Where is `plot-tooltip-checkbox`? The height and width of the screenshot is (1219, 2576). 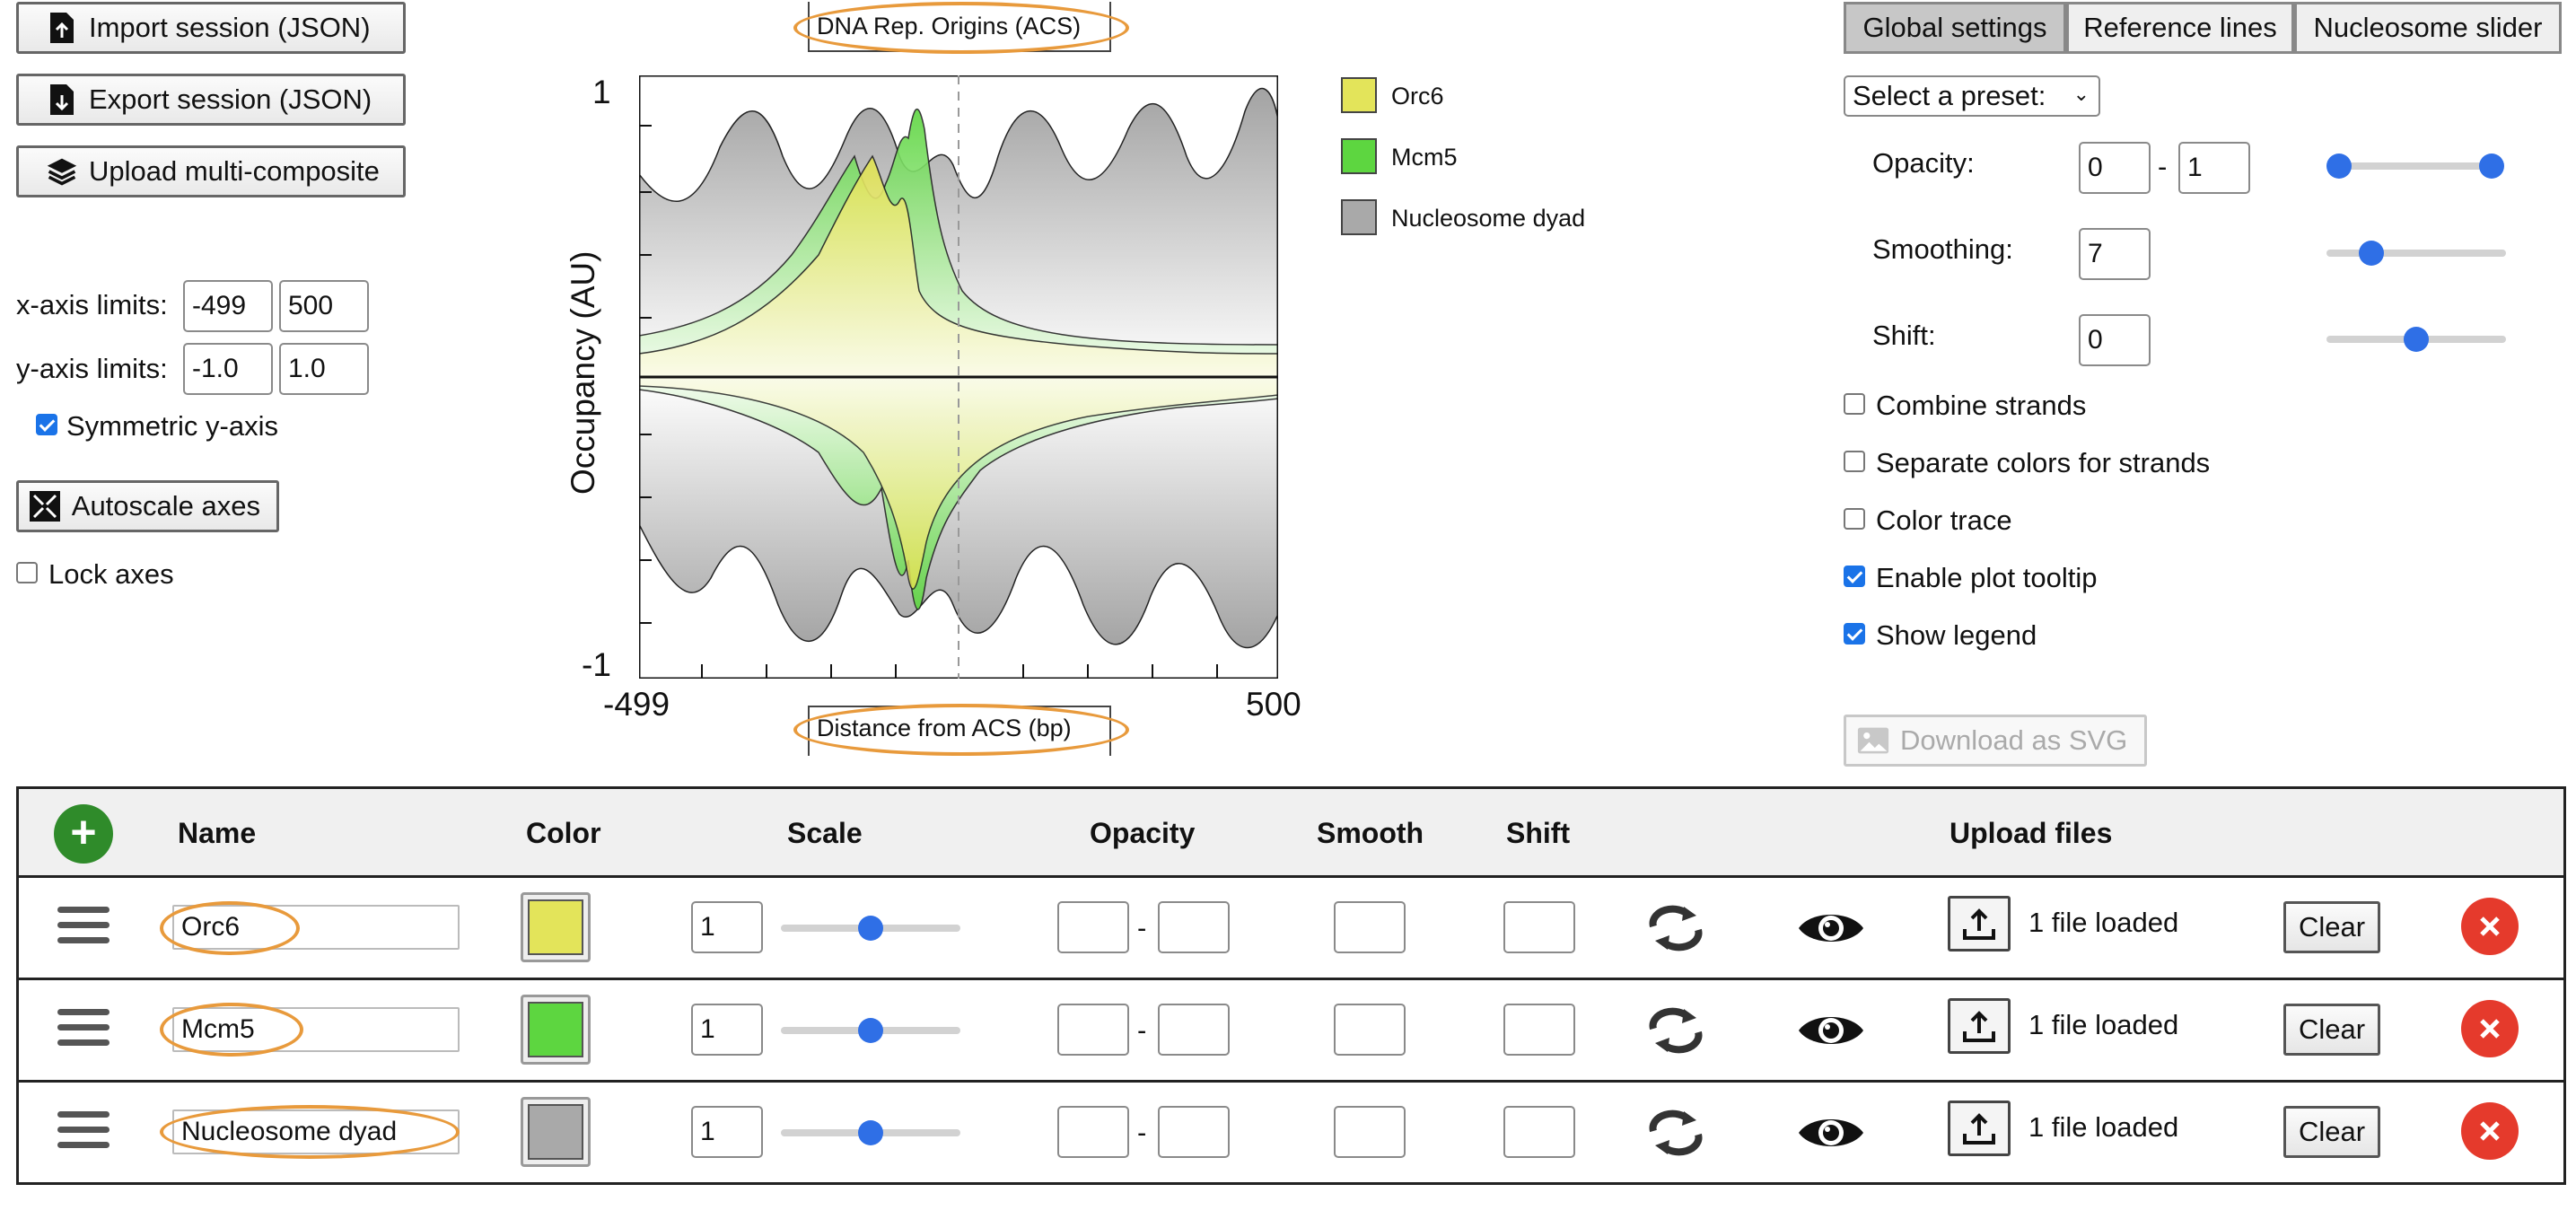
plot-tooltip-checkbox is located at coordinates (1854, 576).